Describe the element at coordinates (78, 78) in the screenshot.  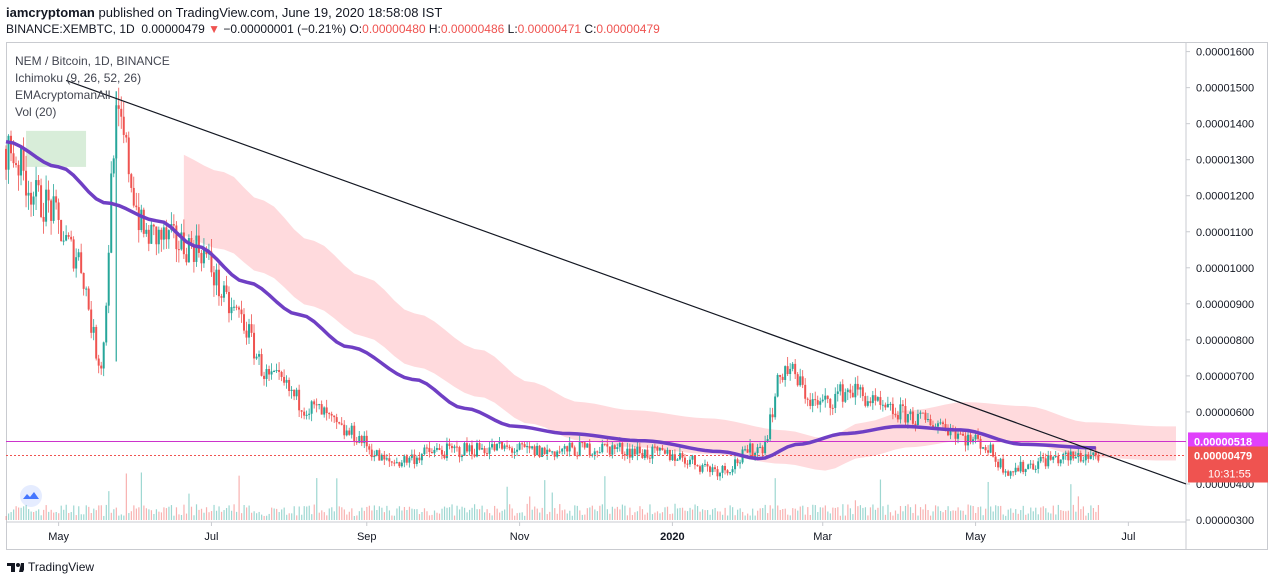
I see `legend-ichimoku: Ichimoku (9, 26, 52, 26)` at that location.